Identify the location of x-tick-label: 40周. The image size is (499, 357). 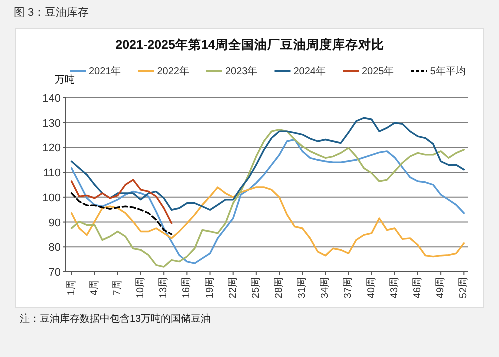
(372, 288).